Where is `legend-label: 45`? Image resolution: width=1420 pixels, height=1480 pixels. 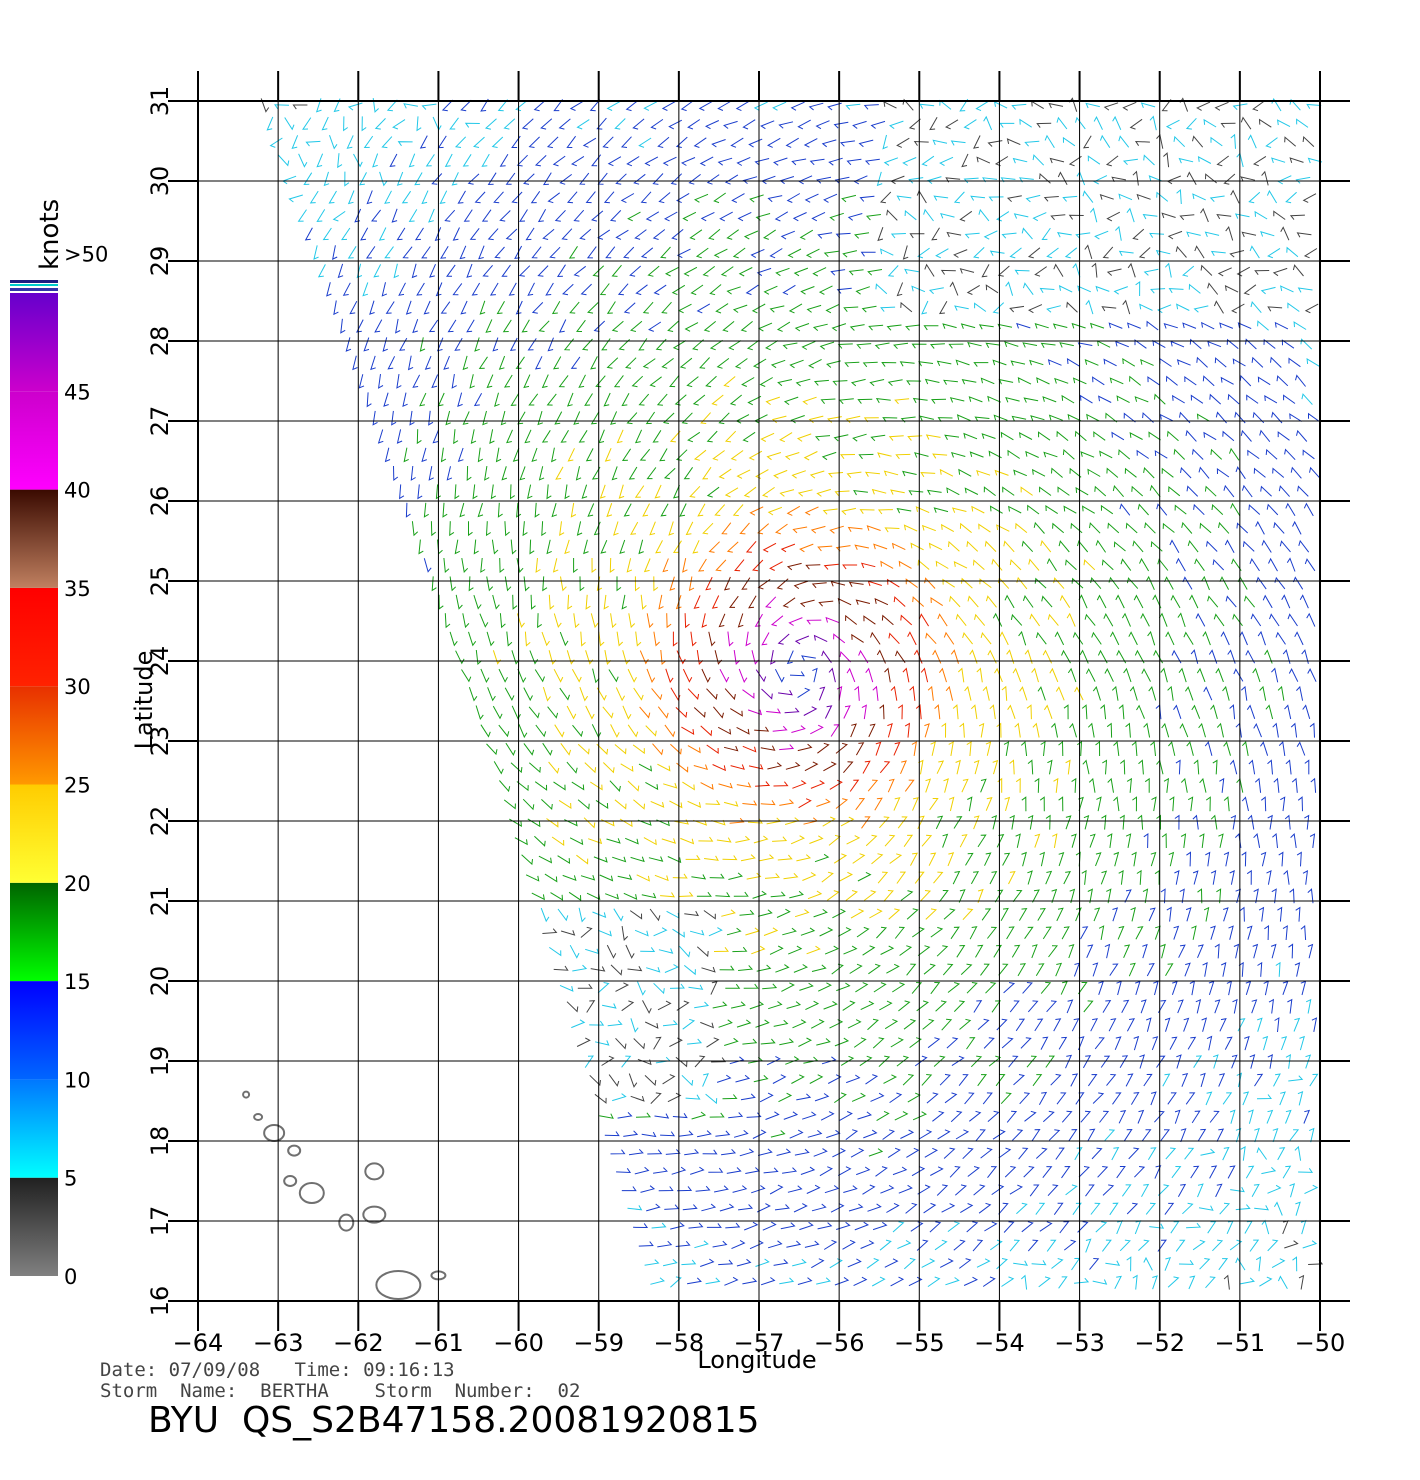 legend-label: 45 is located at coordinates (77, 392).